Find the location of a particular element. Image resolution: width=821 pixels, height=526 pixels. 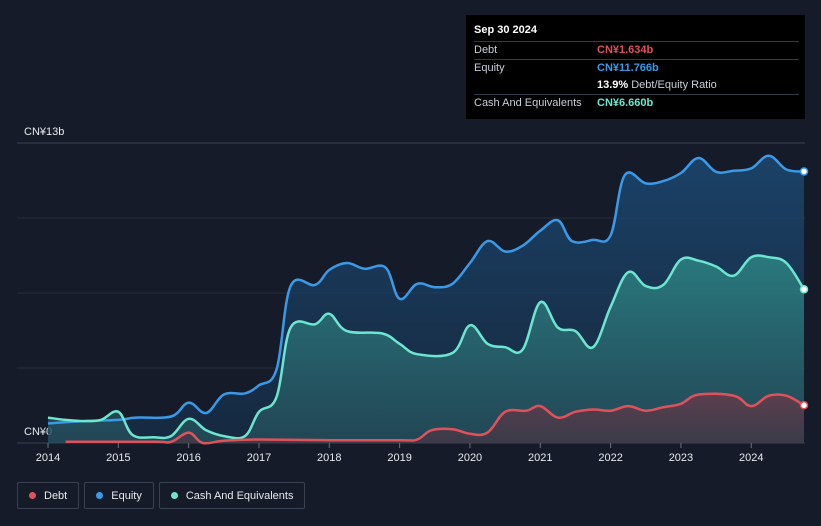

x-tick-label: 2015 is located at coordinates (118, 458).